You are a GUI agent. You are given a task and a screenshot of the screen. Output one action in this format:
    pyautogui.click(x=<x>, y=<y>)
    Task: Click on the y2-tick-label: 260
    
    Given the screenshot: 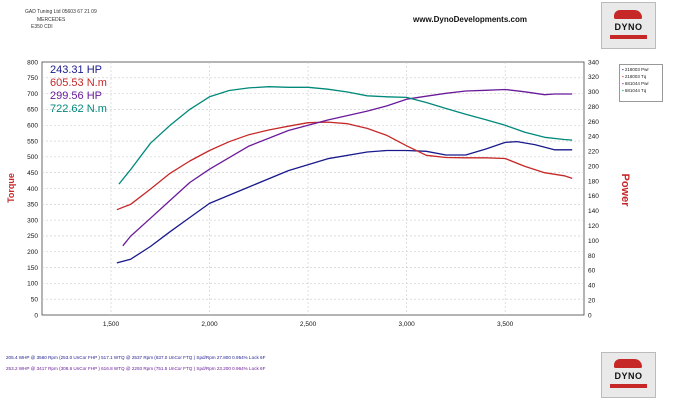 What is the action you would take?
    pyautogui.click(x=593, y=122)
    